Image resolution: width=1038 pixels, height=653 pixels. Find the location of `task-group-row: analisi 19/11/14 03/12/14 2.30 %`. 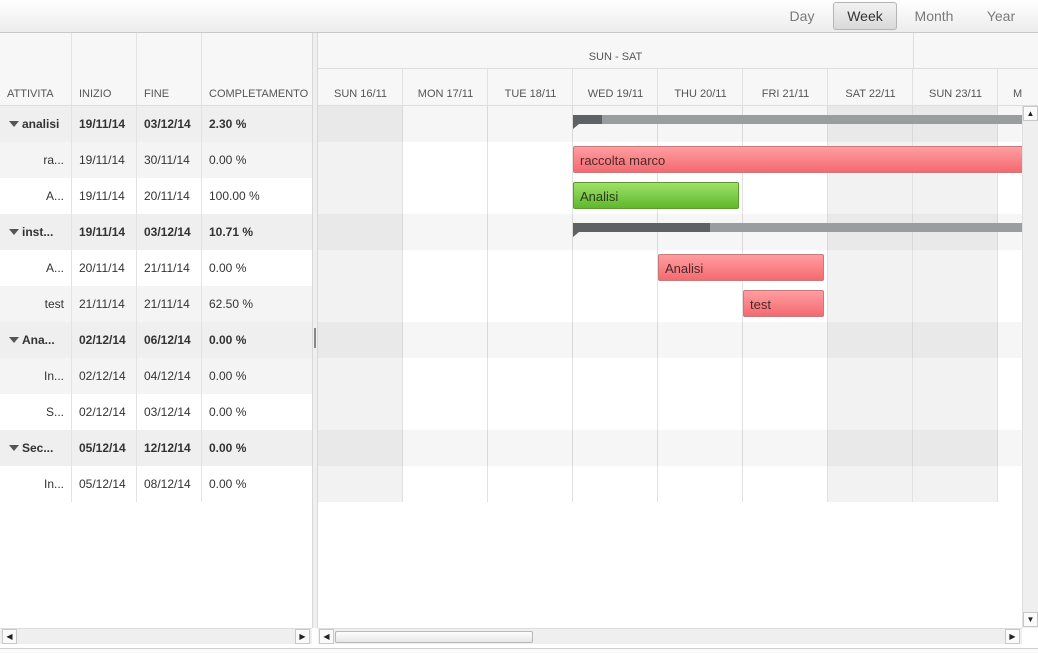

task-group-row: analisi 19/11/14 03/12/14 2.30 % is located at coordinates (156, 124).